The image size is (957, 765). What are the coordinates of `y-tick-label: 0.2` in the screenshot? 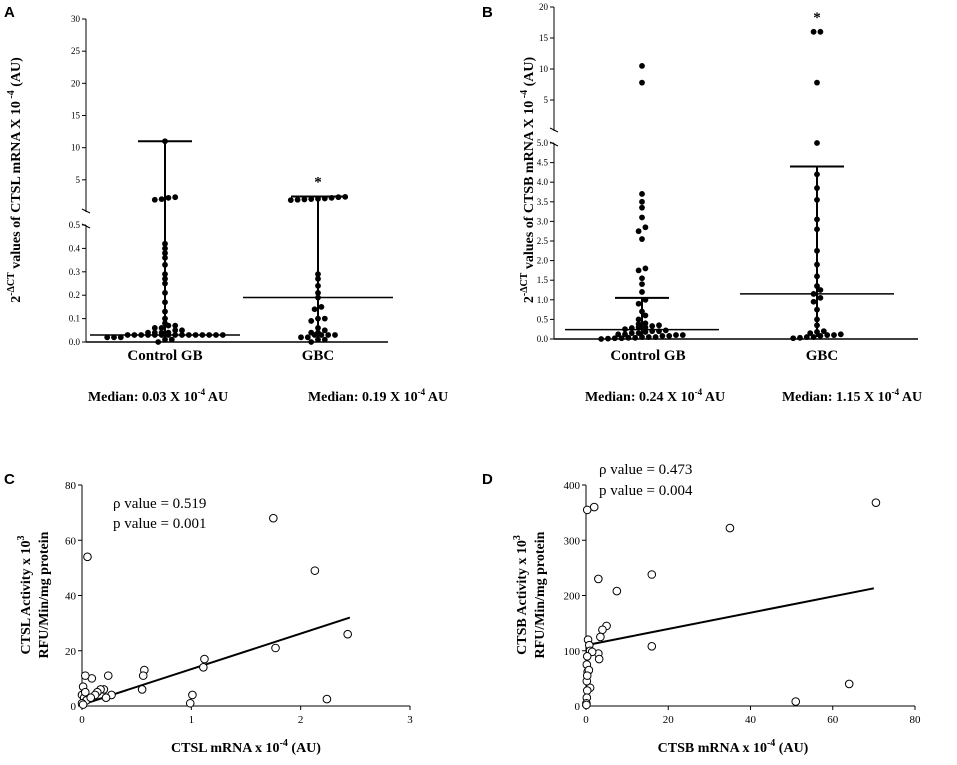 It's located at (74, 295).